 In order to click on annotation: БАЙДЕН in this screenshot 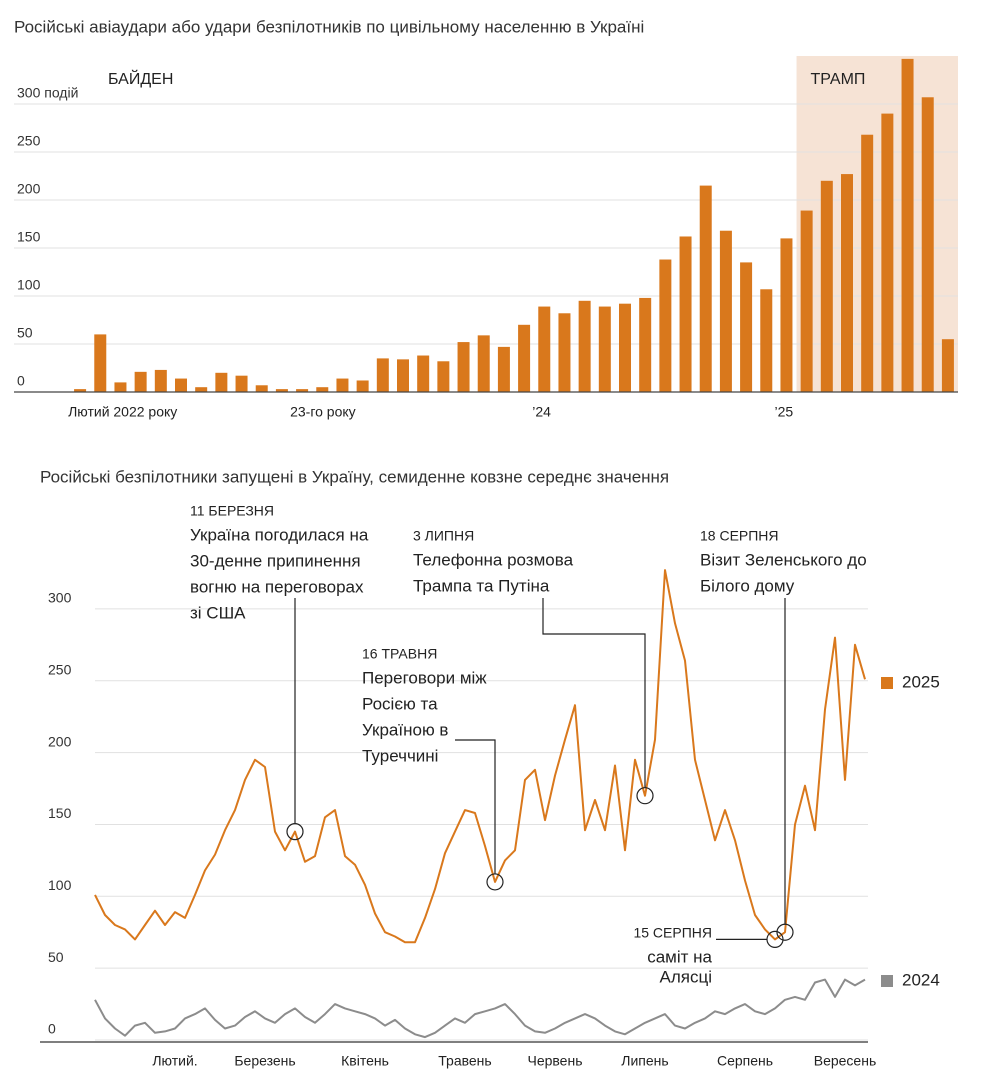, I will do `click(140, 78)`.